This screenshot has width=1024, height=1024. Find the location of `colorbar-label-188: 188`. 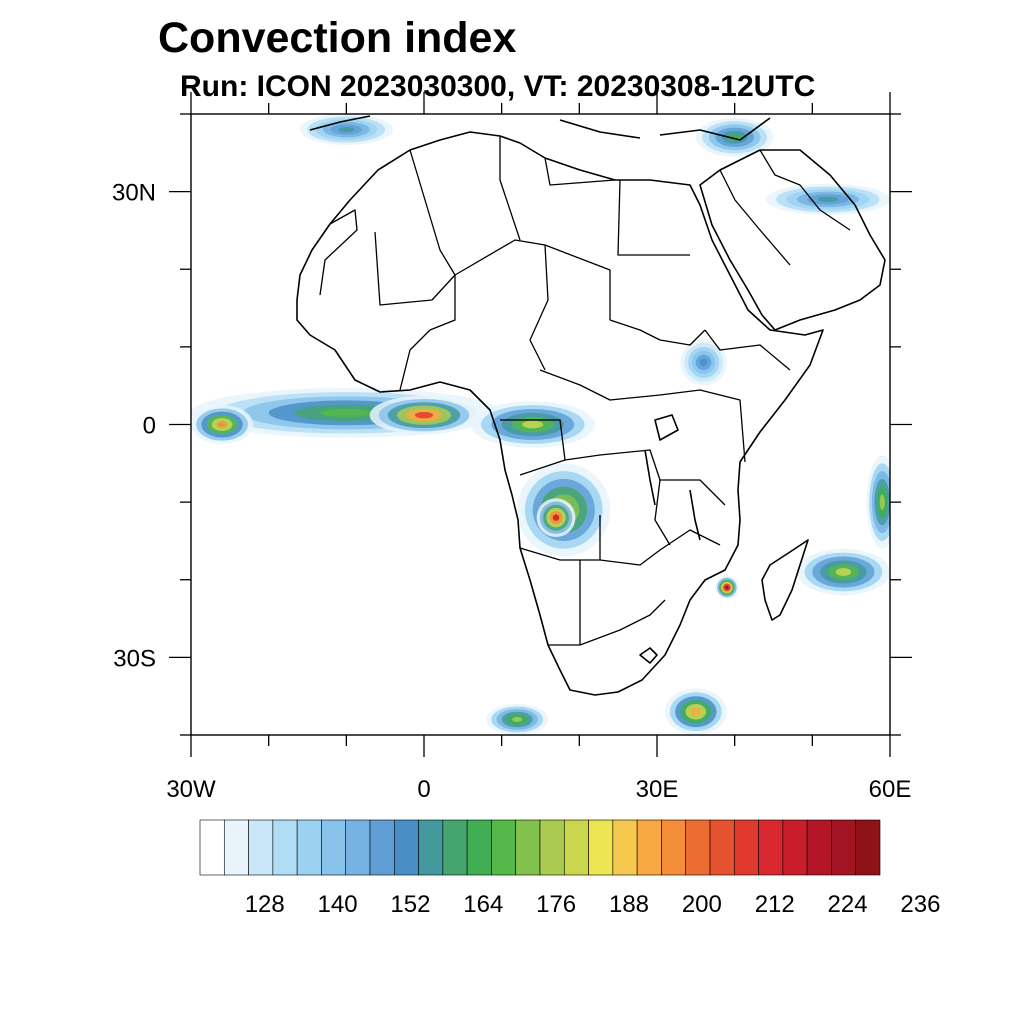

colorbar-label-188: 188 is located at coordinates (629, 904).